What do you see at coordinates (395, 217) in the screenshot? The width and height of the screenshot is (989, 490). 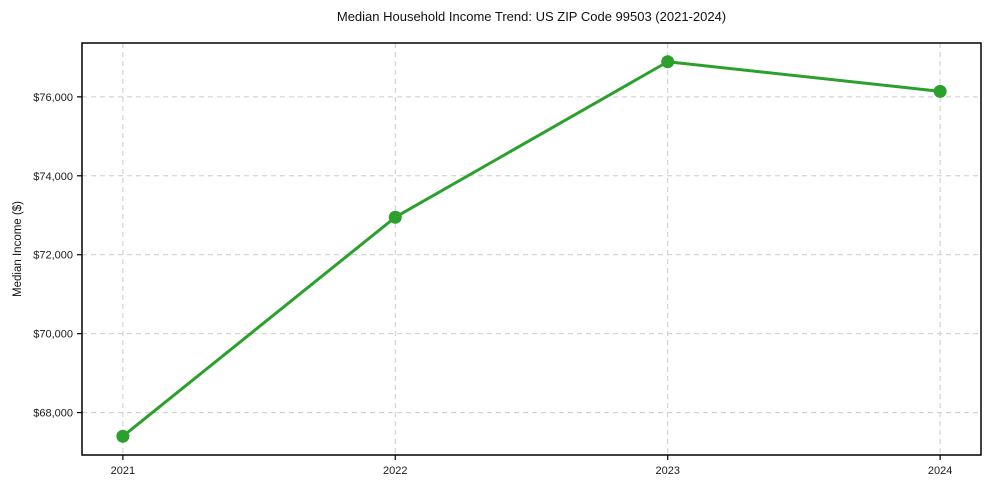 I see `data-point-2022` at bounding box center [395, 217].